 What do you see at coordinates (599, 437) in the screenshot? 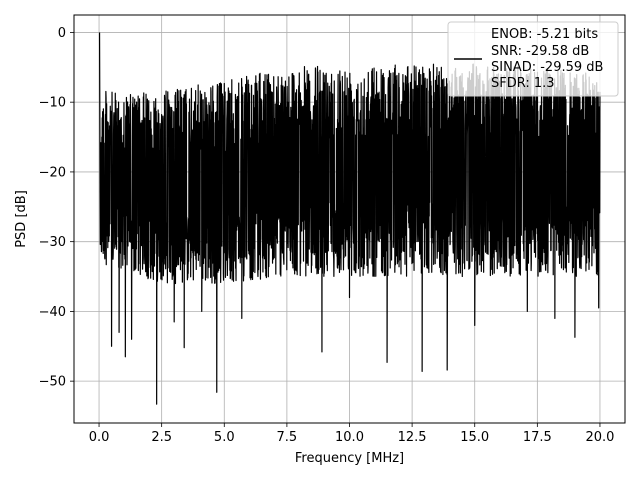
I see `x-tick-label: 20.0` at bounding box center [599, 437].